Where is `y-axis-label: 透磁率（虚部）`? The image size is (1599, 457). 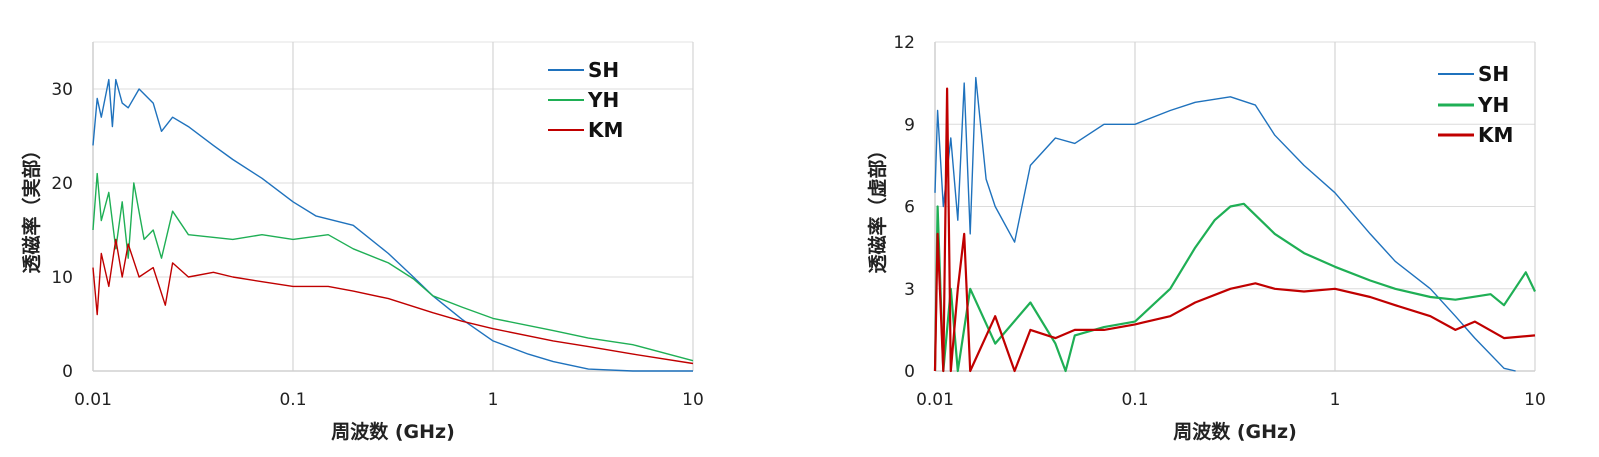 y-axis-label: 透磁率（虚部） is located at coordinates (877, 206).